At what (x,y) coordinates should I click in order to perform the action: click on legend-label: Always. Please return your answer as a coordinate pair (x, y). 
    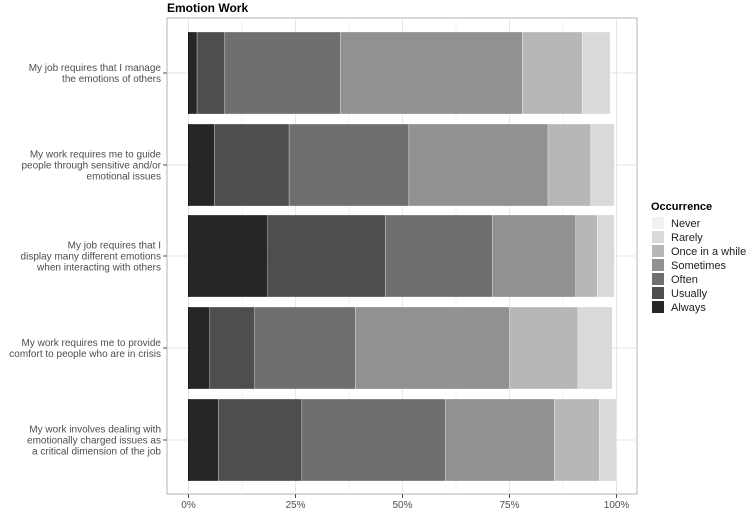
    Looking at the image, I should click on (688, 308).